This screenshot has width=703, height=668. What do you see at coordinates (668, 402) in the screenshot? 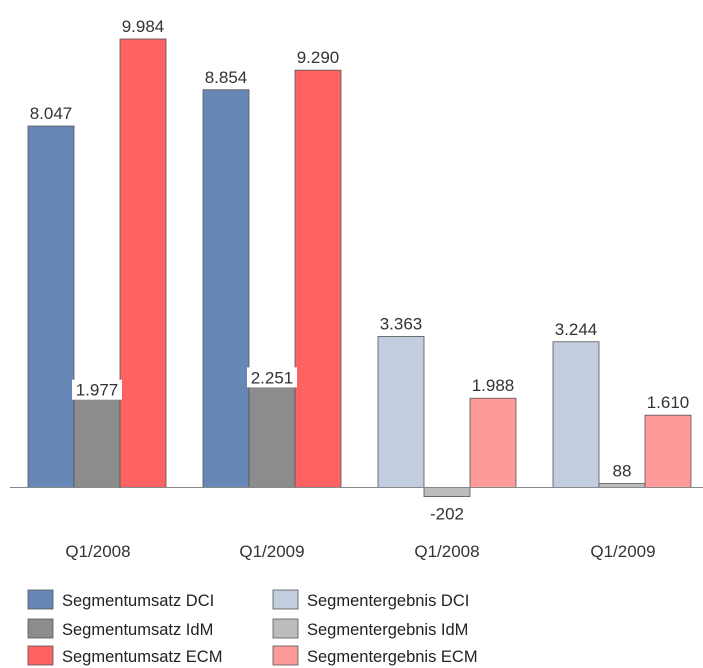
I see `value-label-3-2: 1.610` at bounding box center [668, 402].